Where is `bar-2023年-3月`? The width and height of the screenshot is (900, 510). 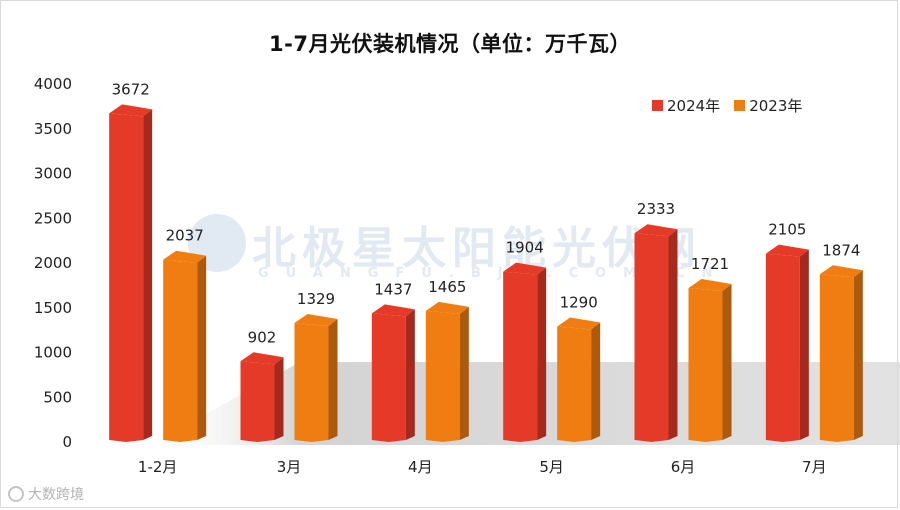
bar-2023年-3月 is located at coordinates (316, 378).